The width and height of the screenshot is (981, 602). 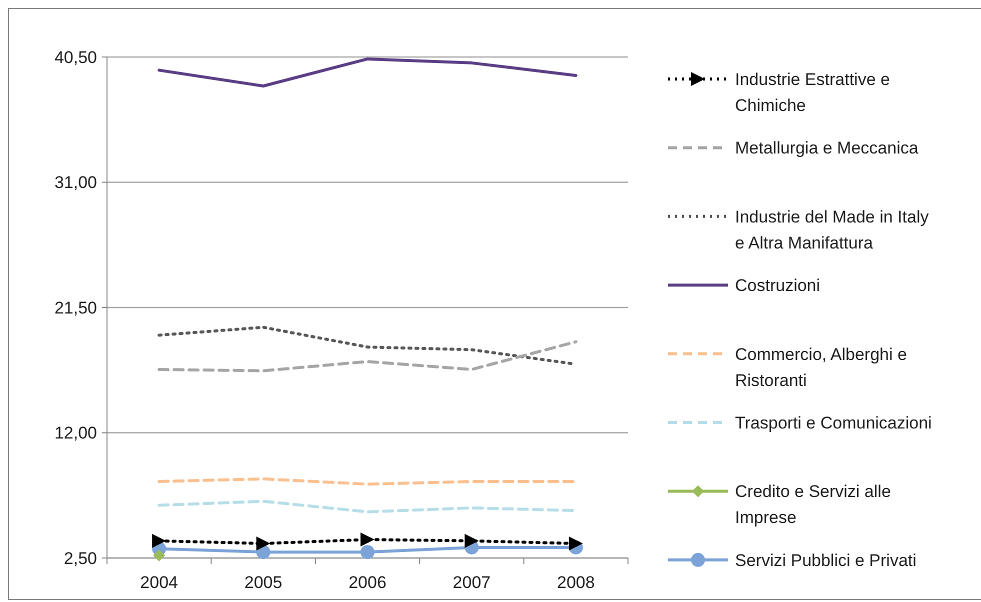 What do you see at coordinates (75, 433) in the screenshot?
I see `y-tick-label: 12,00` at bounding box center [75, 433].